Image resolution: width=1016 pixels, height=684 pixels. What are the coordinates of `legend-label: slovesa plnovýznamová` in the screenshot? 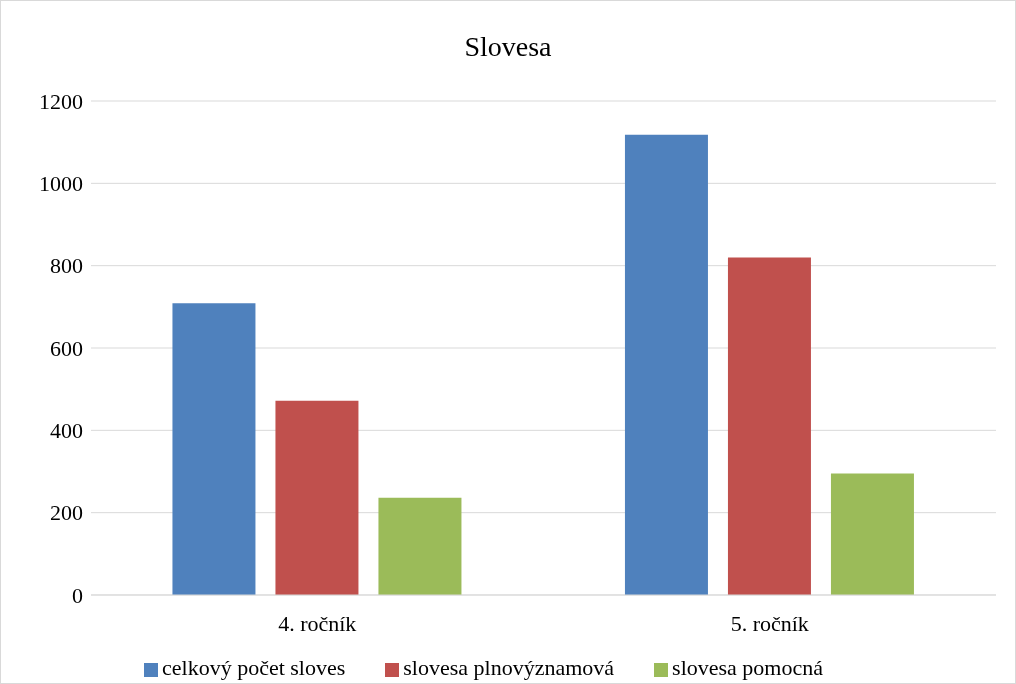 It's located at (509, 667).